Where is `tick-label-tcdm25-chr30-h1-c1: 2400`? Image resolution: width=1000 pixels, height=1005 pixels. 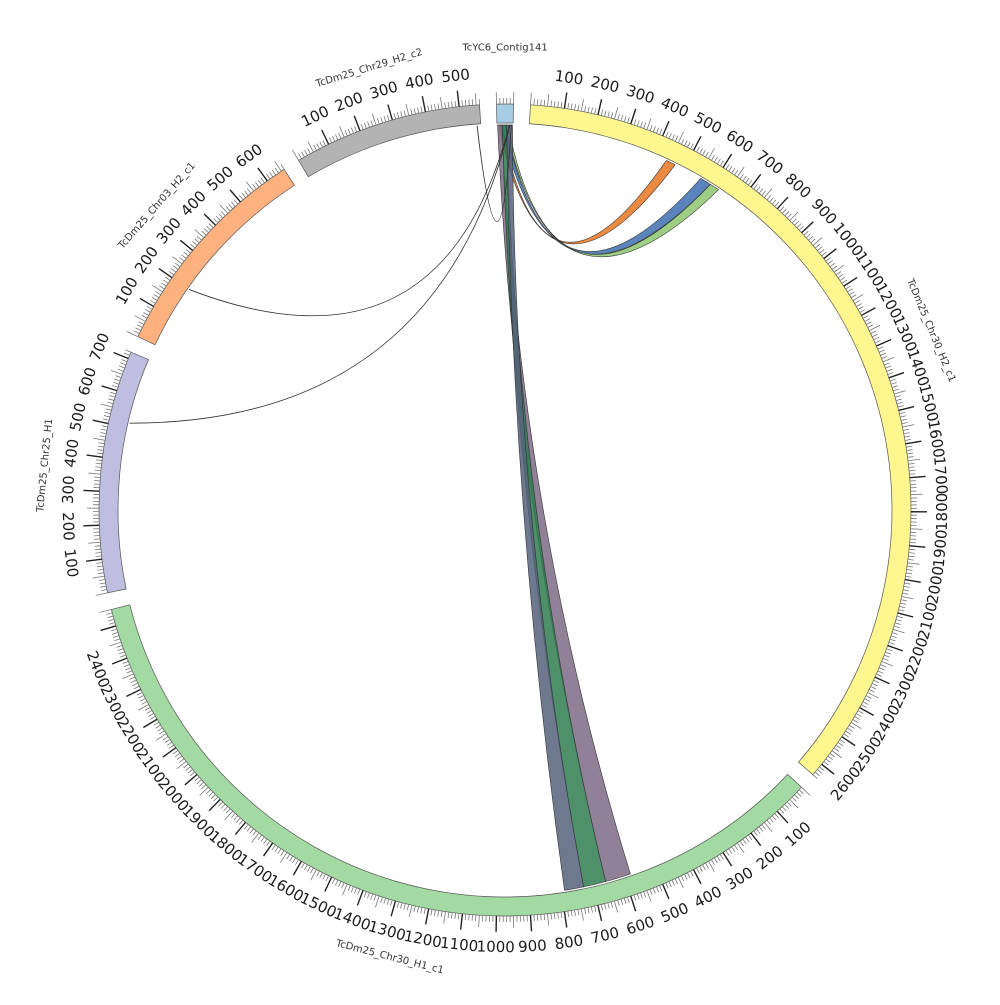 tick-label-tcdm25-chr30-h1-c1: 2400 is located at coordinates (98, 669).